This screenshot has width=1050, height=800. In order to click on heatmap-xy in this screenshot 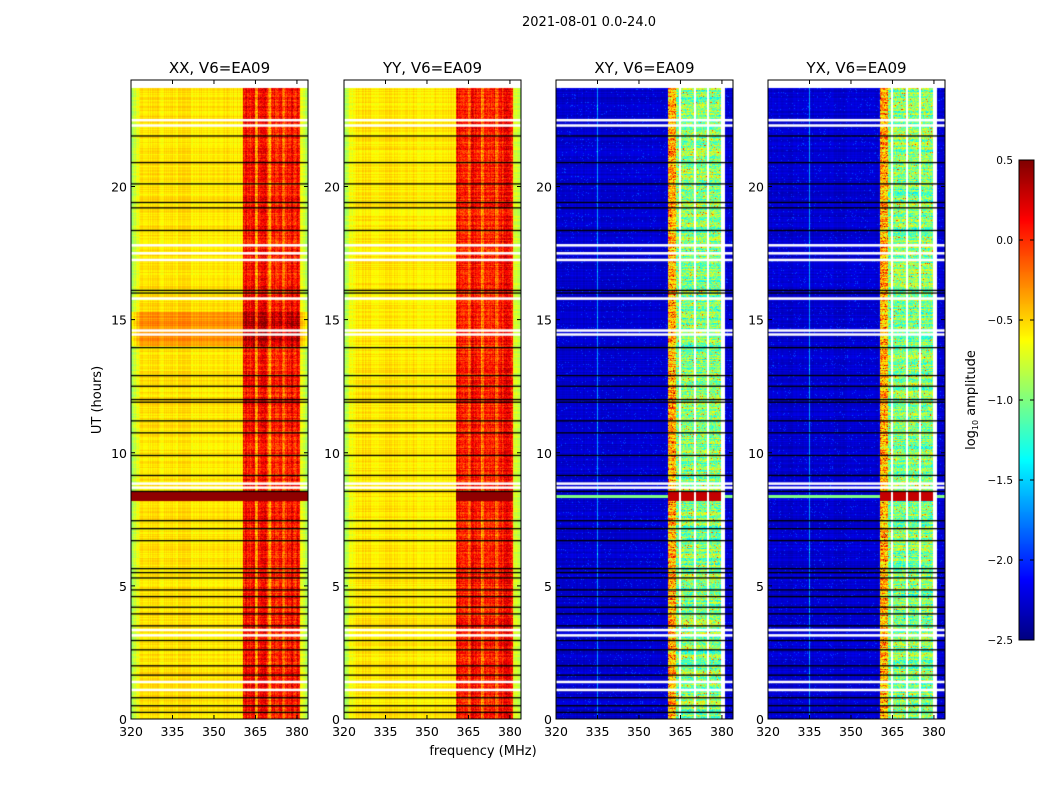, I will do `click(644, 399)`.